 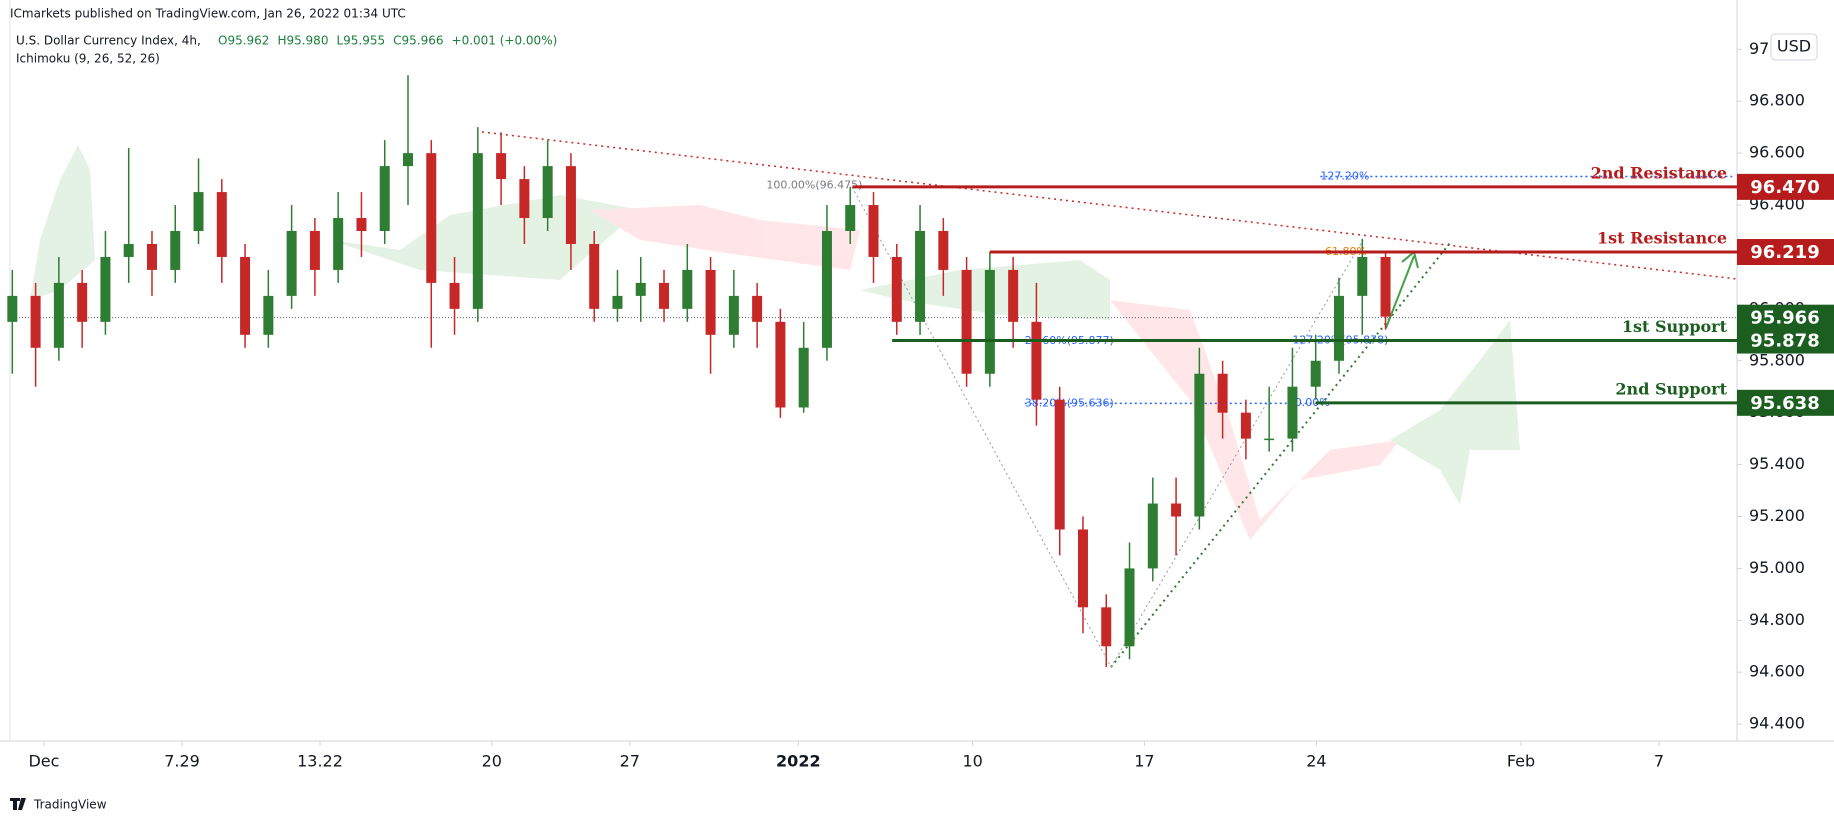 What do you see at coordinates (1662, 238) in the screenshot?
I see `level-name: 1st Resistance` at bounding box center [1662, 238].